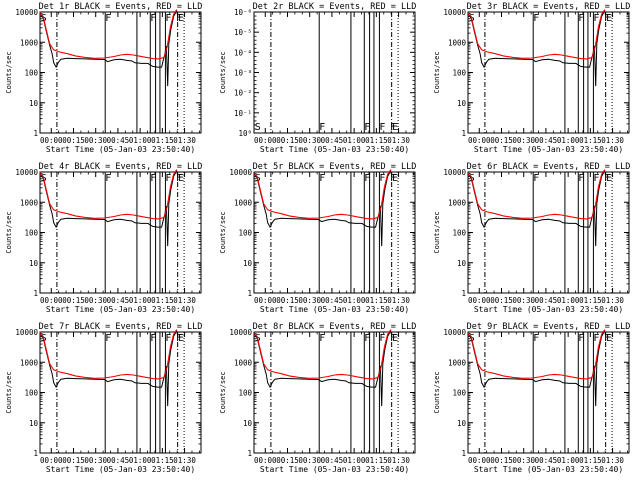 The height and width of the screenshot is (485, 640). I want to click on y-tick-label: 10⁻⁶, so click(243, 12).